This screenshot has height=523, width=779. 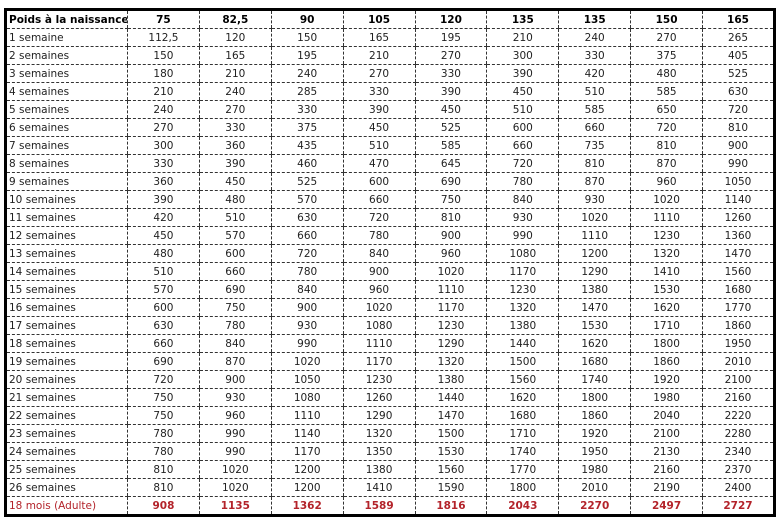 I want to click on table-cell: 810, so click(x=594, y=163).